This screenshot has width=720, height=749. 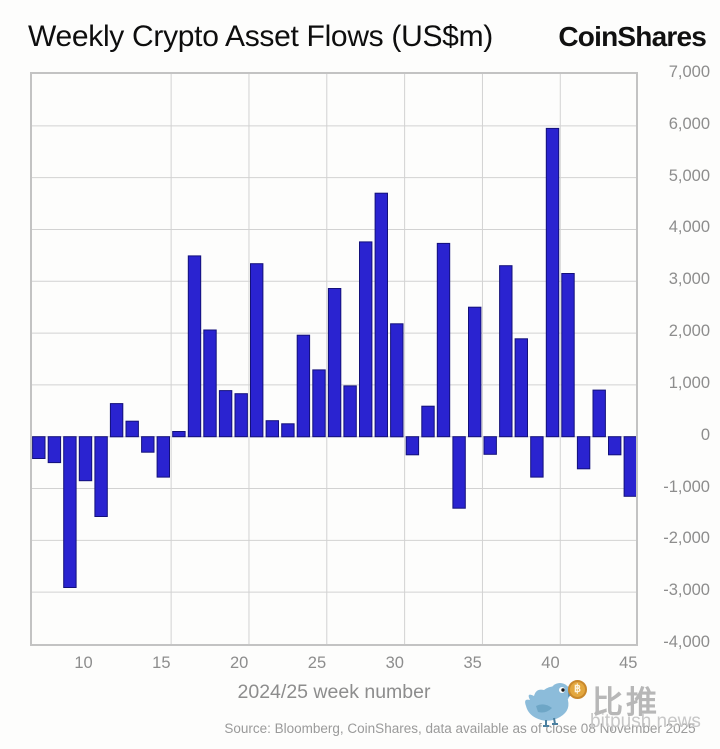 What do you see at coordinates (686, 590) in the screenshot?
I see `y-tick-label--3000: -3,000` at bounding box center [686, 590].